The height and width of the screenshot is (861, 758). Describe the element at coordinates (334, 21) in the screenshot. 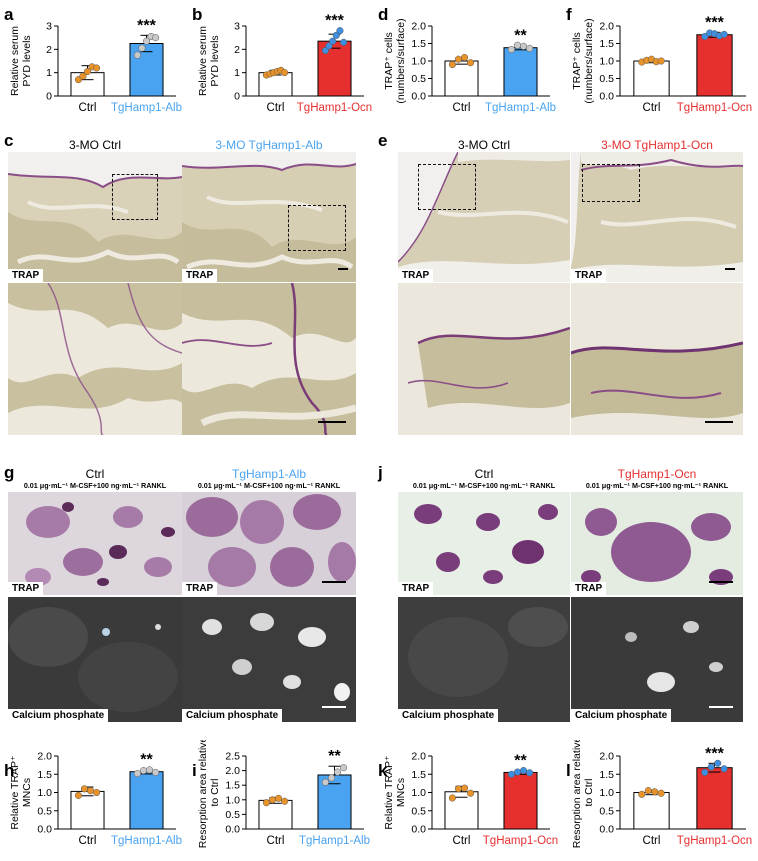

I see `significance-marker: ***` at that location.